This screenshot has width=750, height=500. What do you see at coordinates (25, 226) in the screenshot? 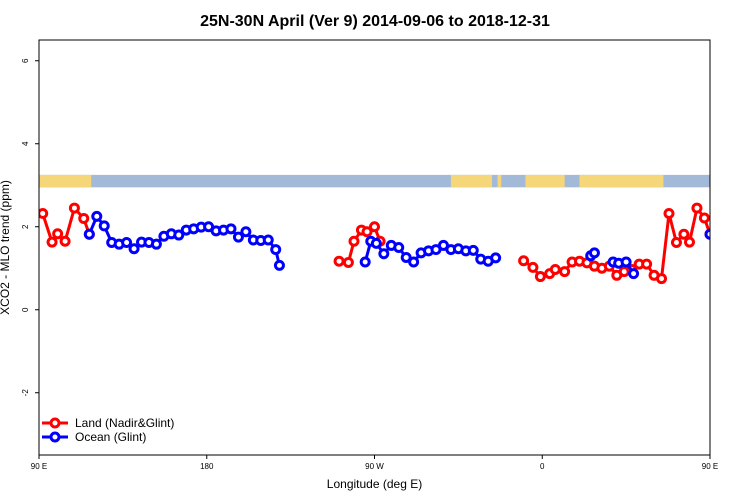
I see `y-tick-label-2: 2` at bounding box center [25, 226].